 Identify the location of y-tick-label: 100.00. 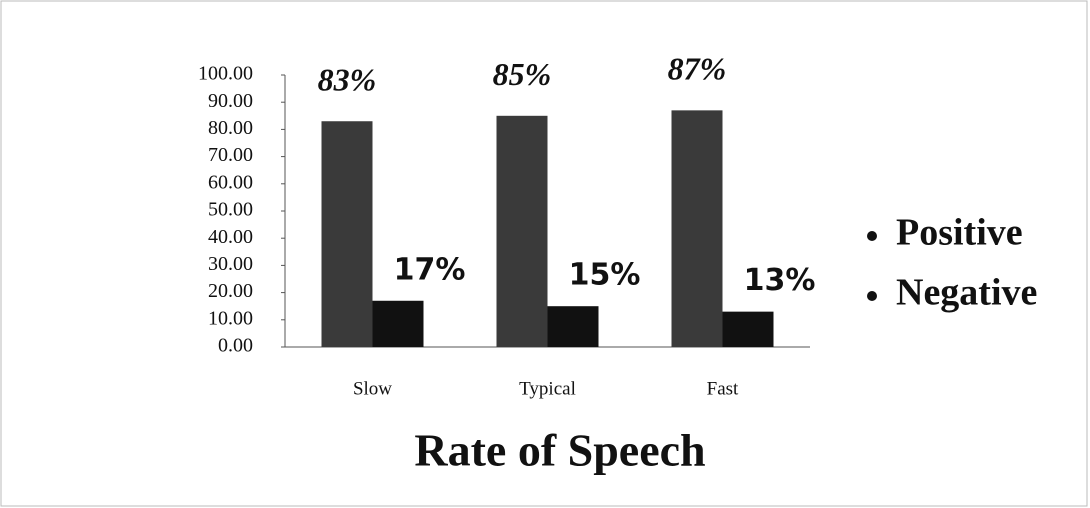
(225, 74).